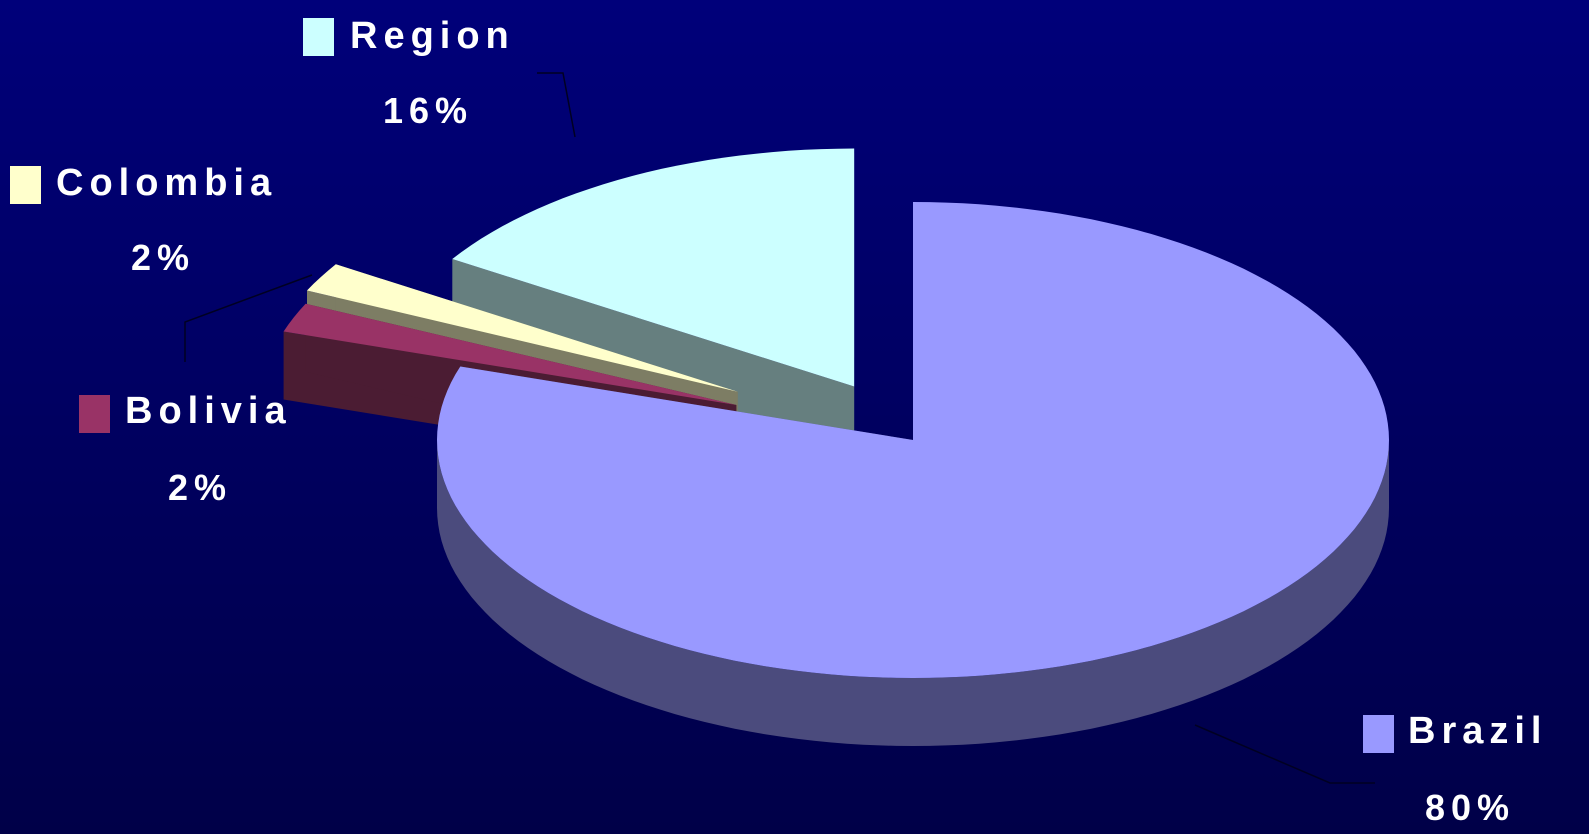  What do you see at coordinates (1470, 807) in the screenshot?
I see `slice-percent-brazil: 80%` at bounding box center [1470, 807].